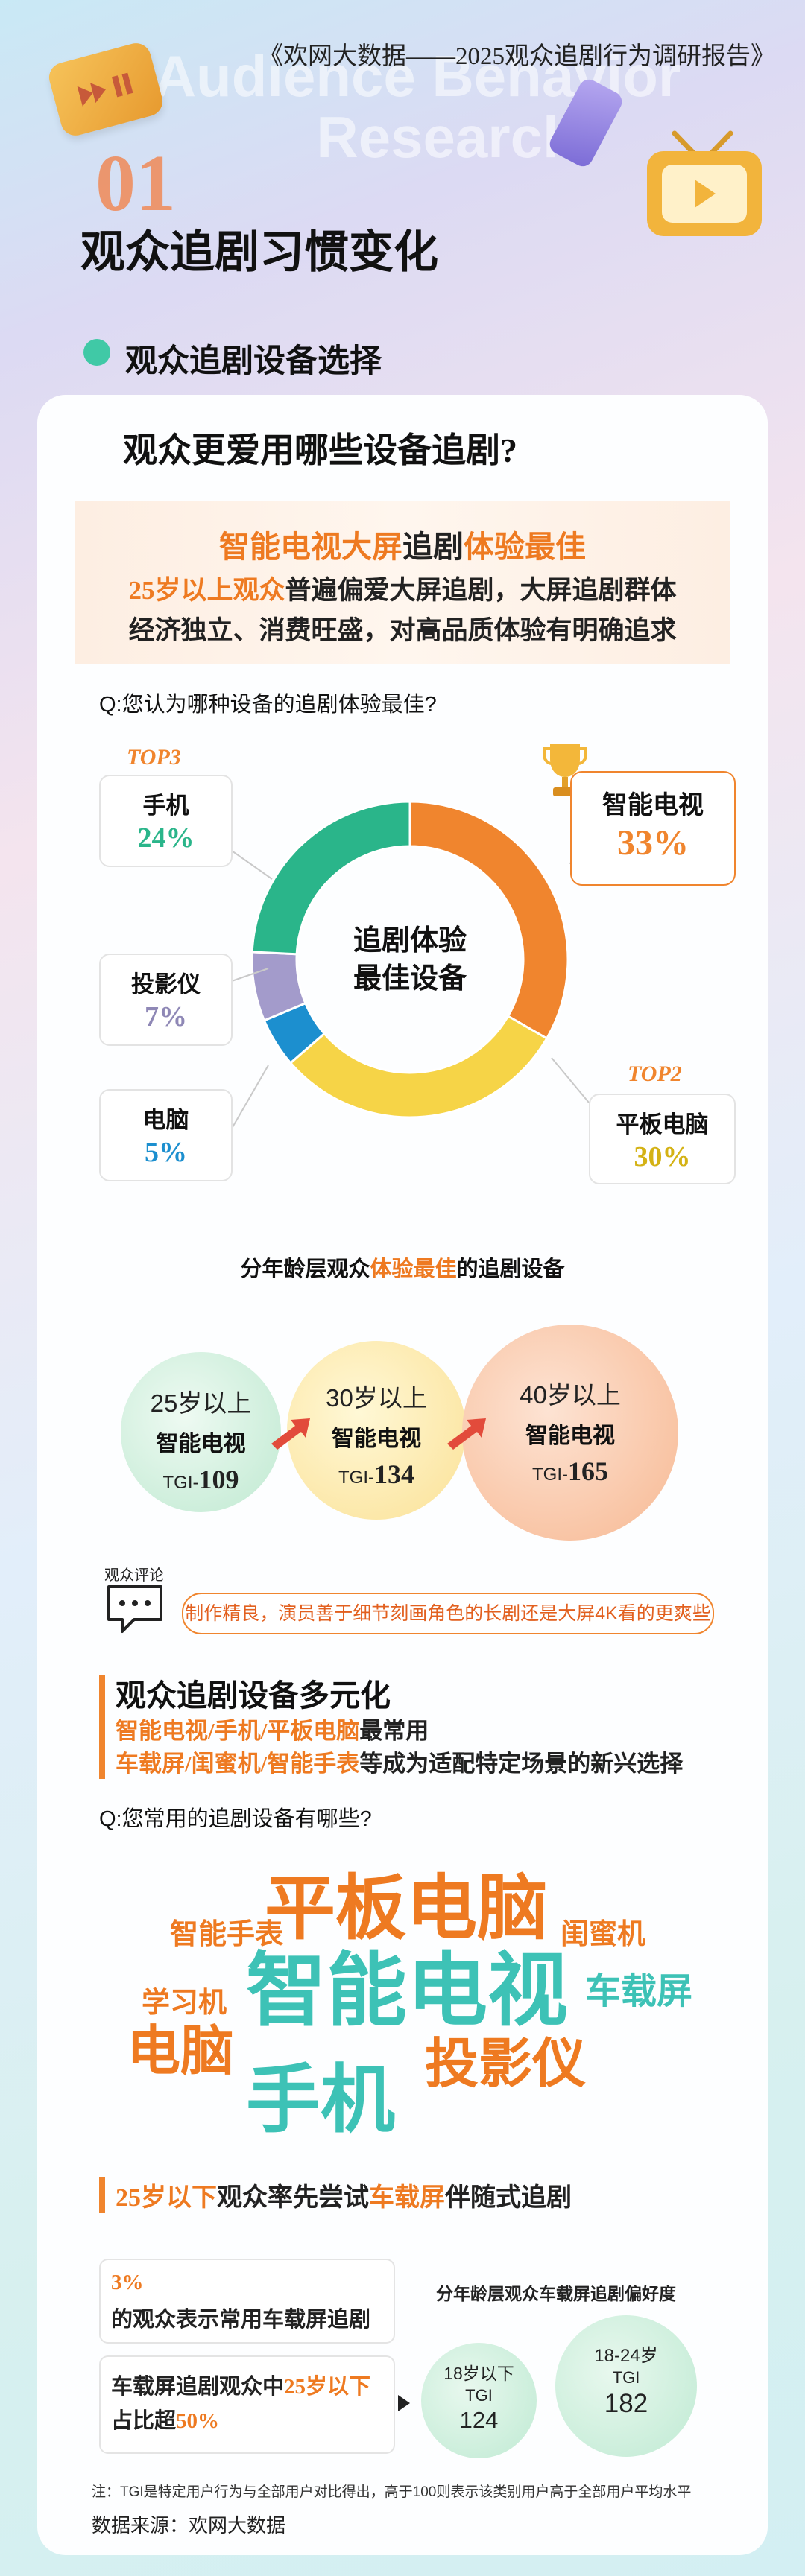 The image size is (805, 2576). I want to click on background-title-text: Audience Behavior Research, so click(418, 107).